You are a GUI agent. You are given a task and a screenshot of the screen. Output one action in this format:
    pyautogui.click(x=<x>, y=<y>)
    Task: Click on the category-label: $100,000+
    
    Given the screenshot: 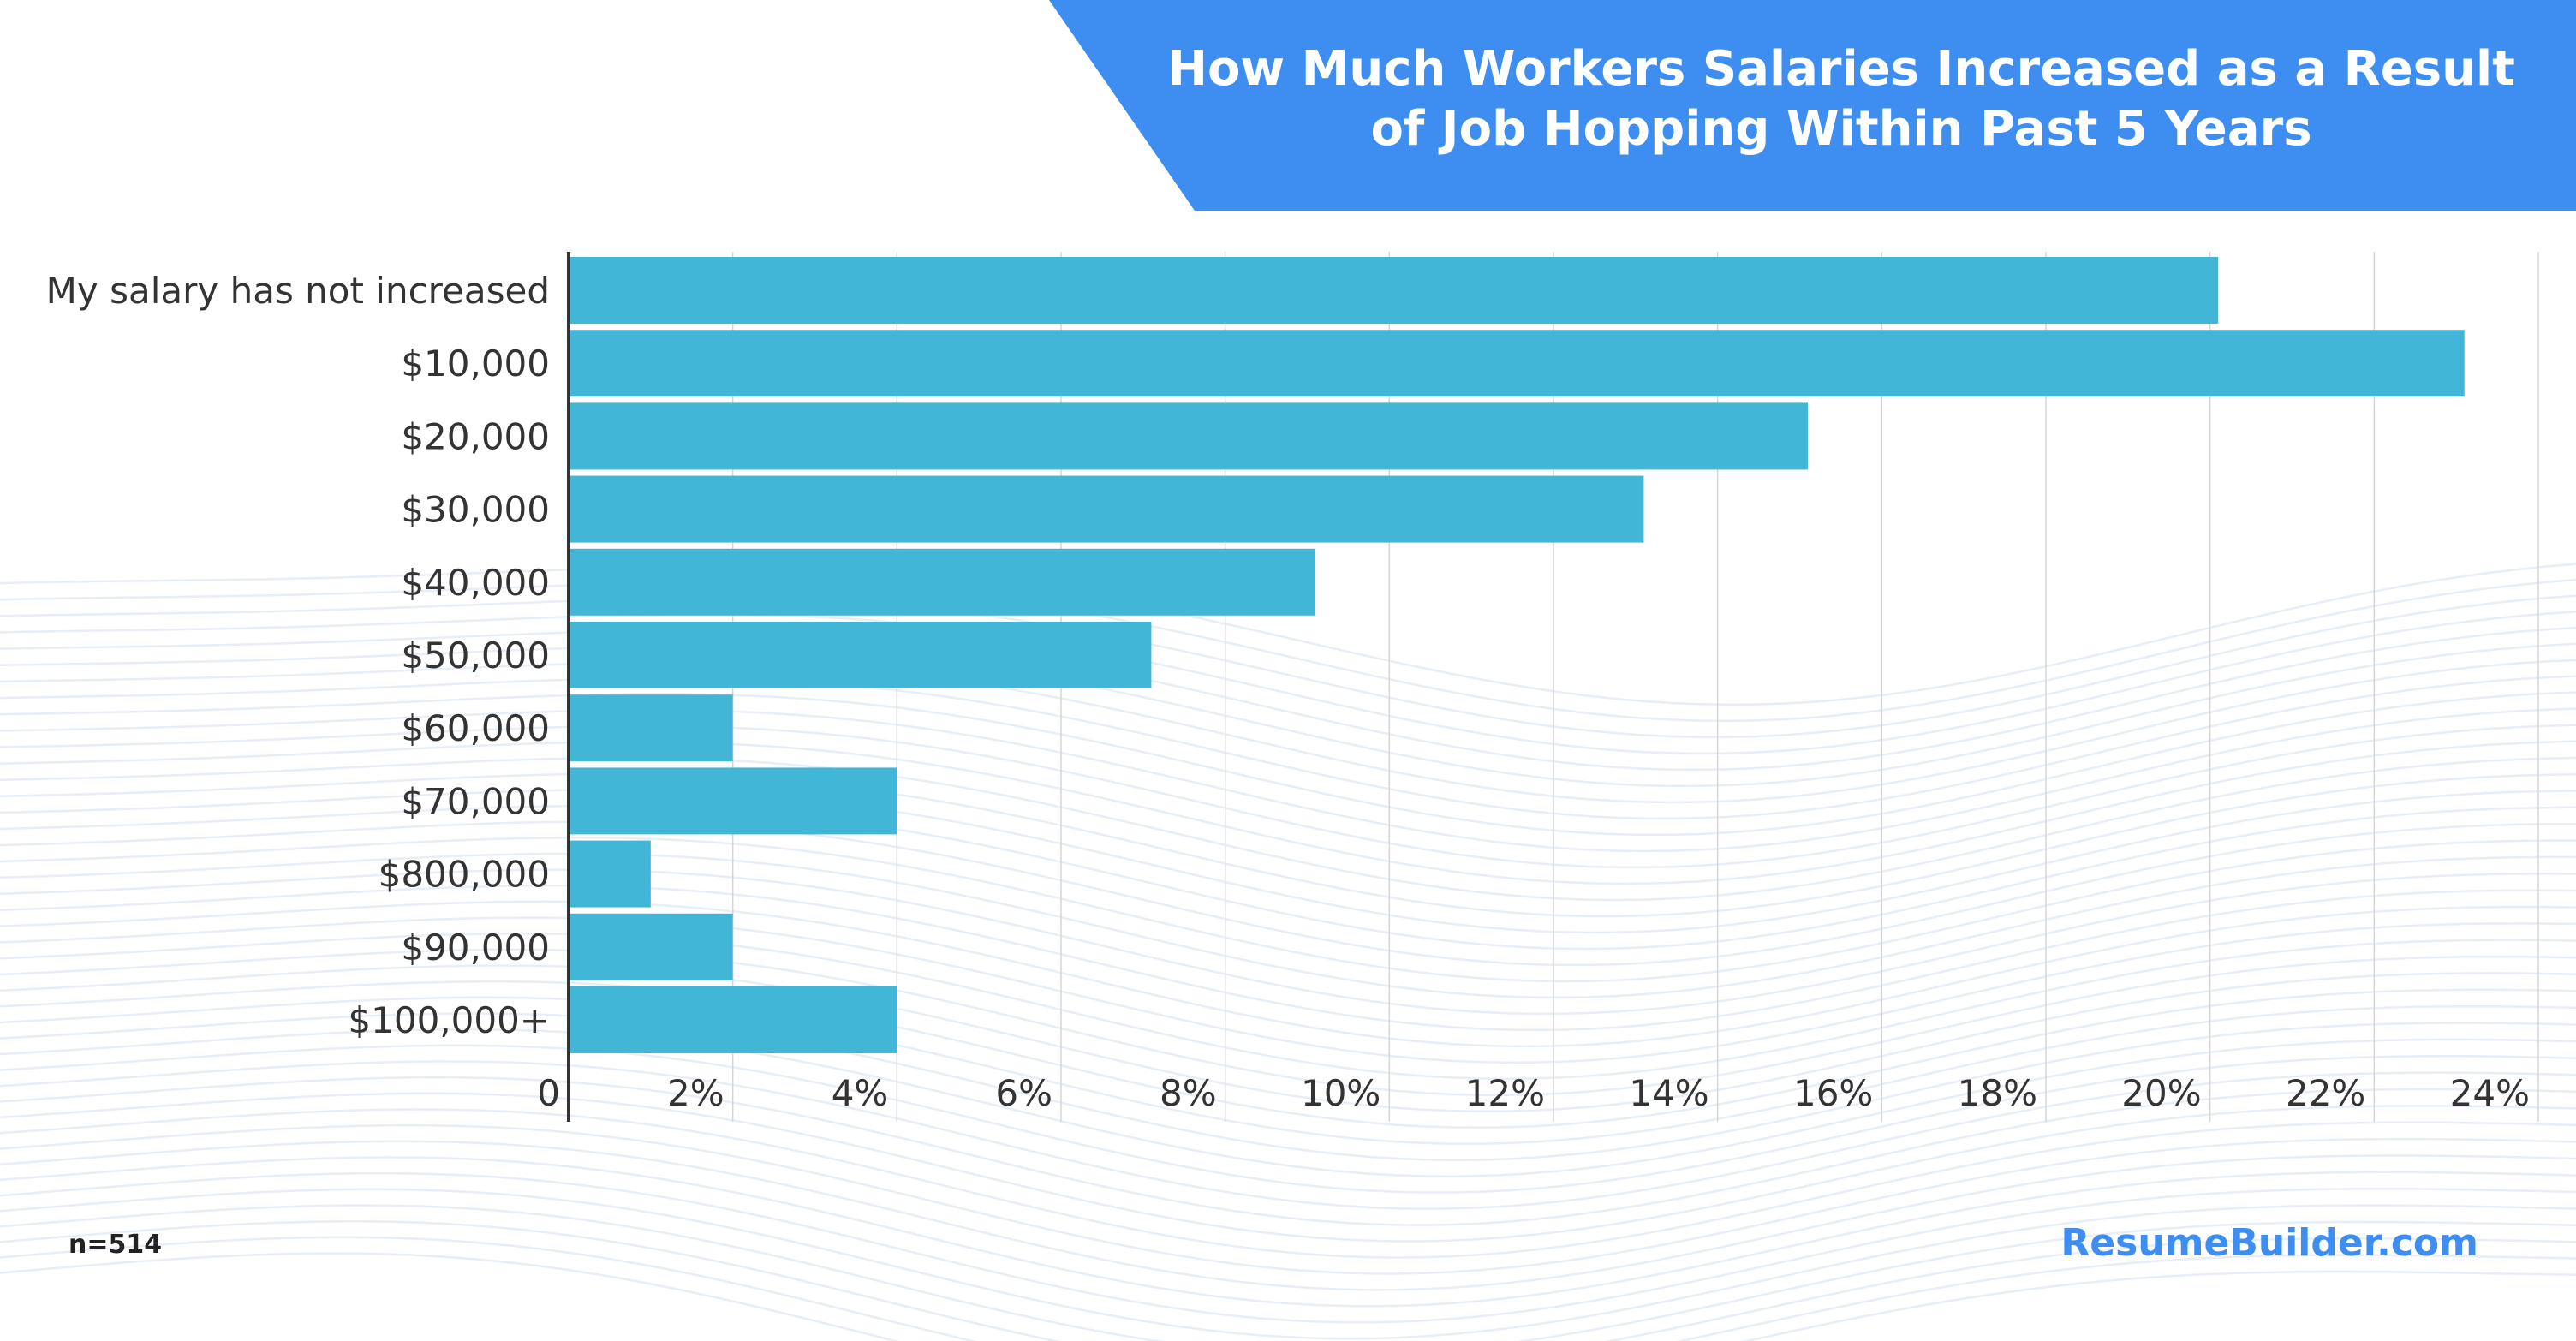 What is the action you would take?
    pyautogui.click(x=449, y=1020)
    